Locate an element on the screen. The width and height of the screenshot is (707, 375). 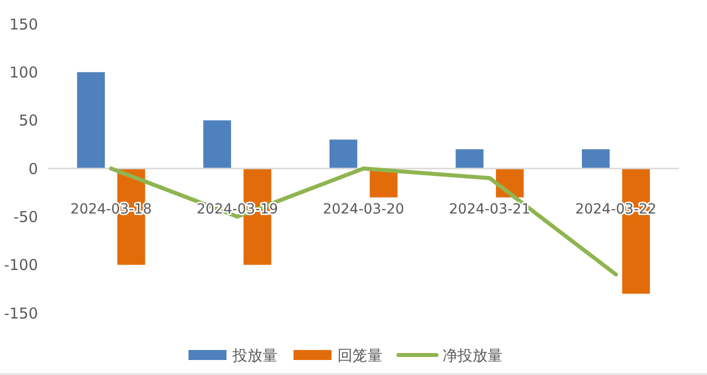
y-tick-label: 0 is located at coordinates (33, 169).